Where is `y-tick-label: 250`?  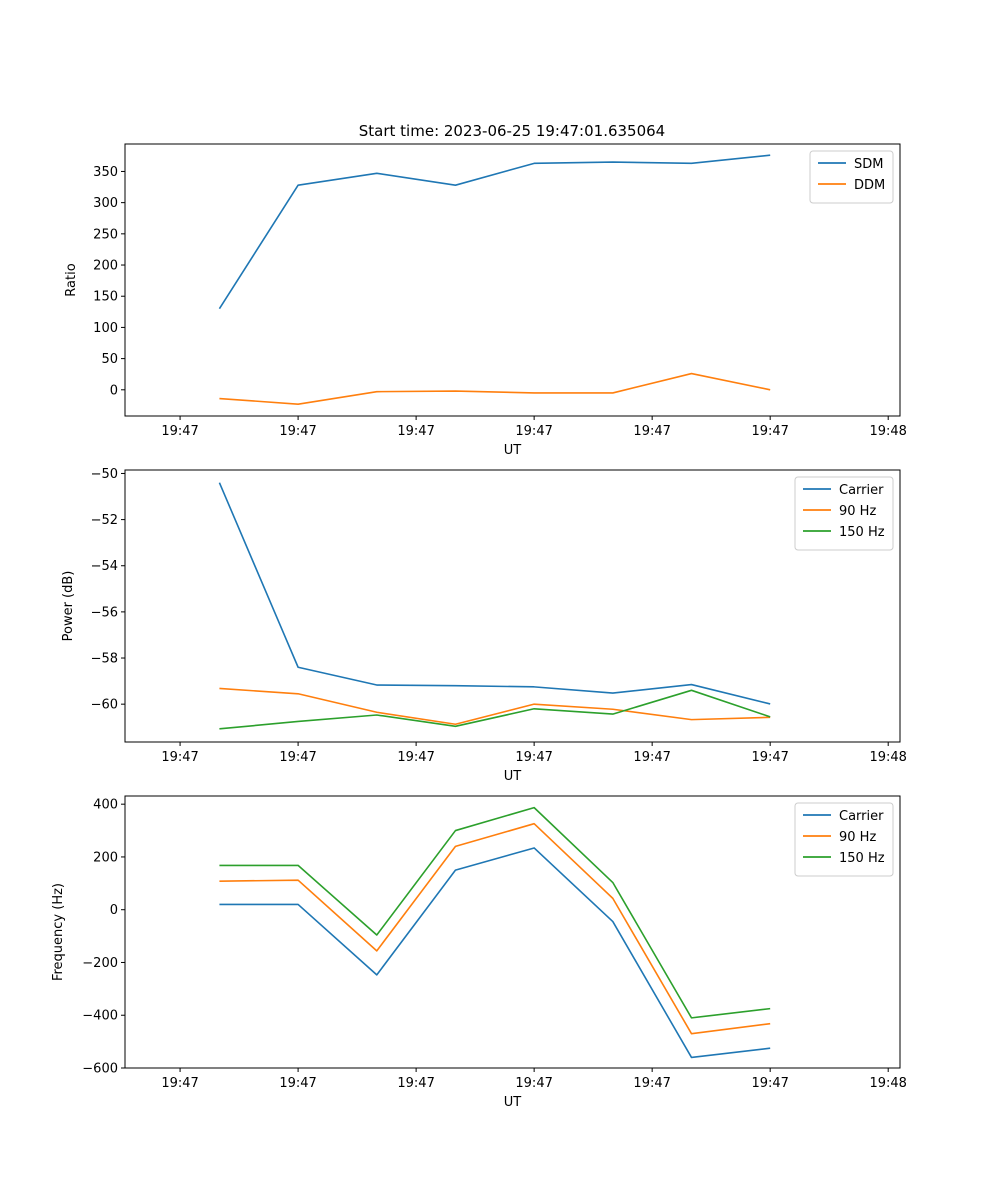
y-tick-label: 250 is located at coordinates (105, 234).